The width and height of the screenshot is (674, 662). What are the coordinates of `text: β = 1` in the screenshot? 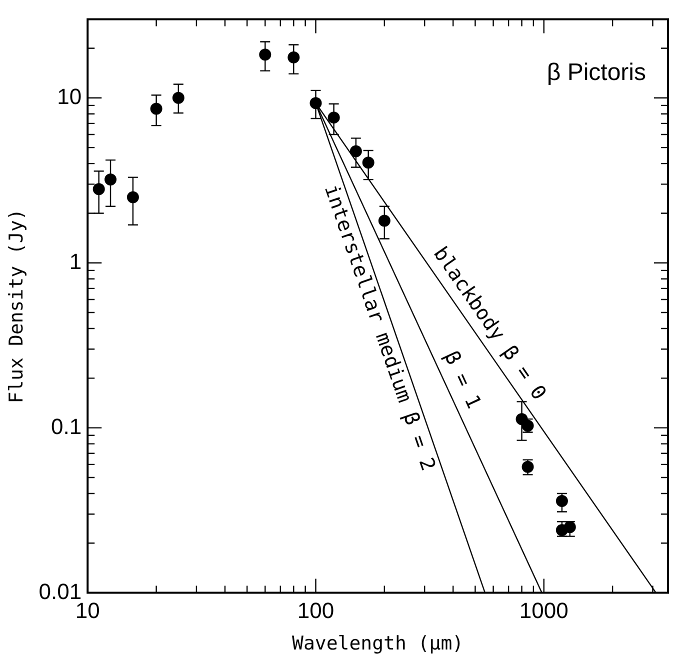 It's located at (463, 379).